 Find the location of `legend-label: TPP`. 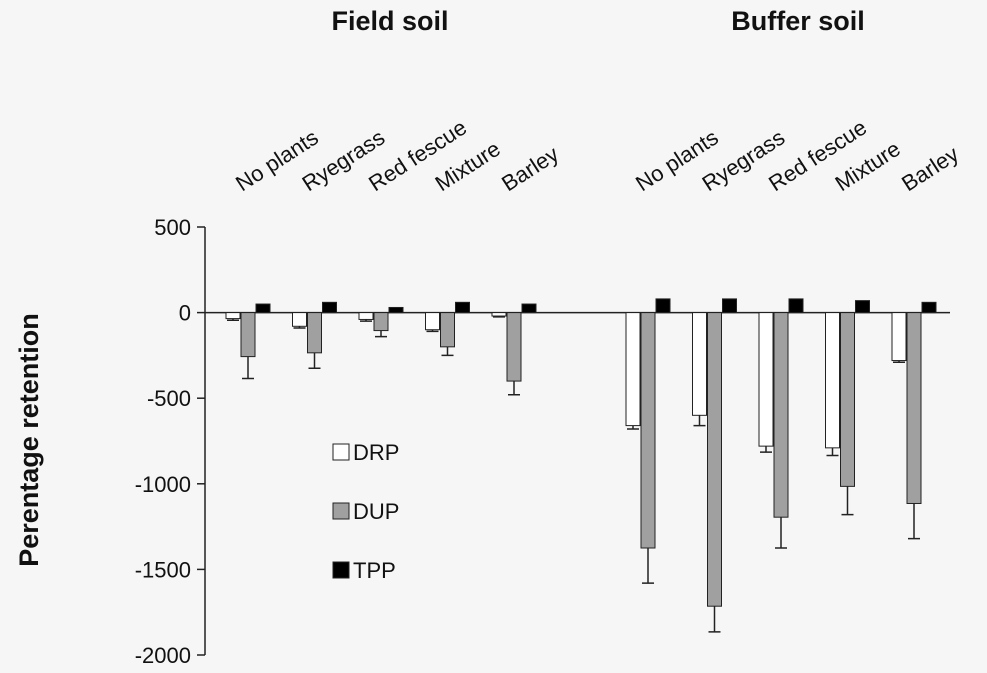

legend-label: TPP is located at coordinates (374, 570).